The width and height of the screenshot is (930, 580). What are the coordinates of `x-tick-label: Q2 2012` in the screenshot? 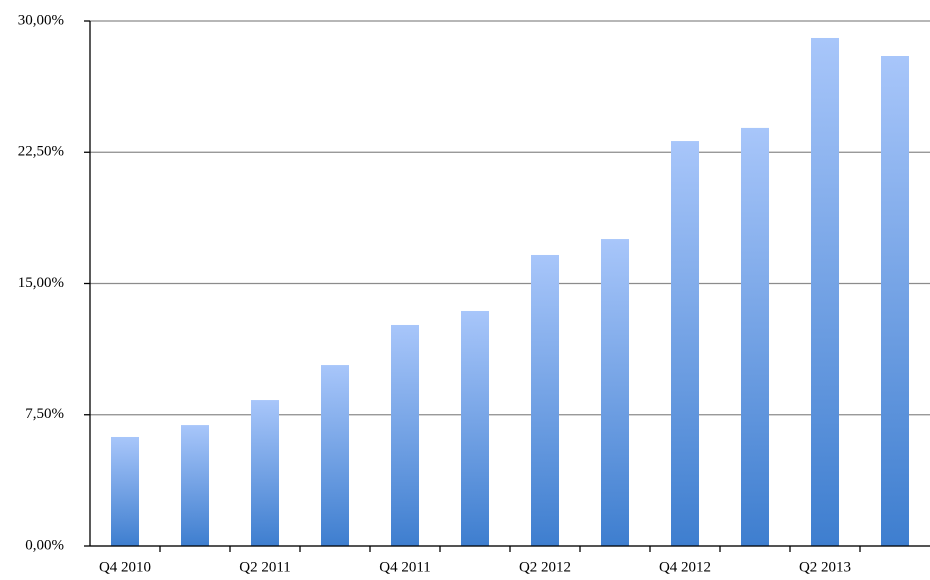 It's located at (545, 567).